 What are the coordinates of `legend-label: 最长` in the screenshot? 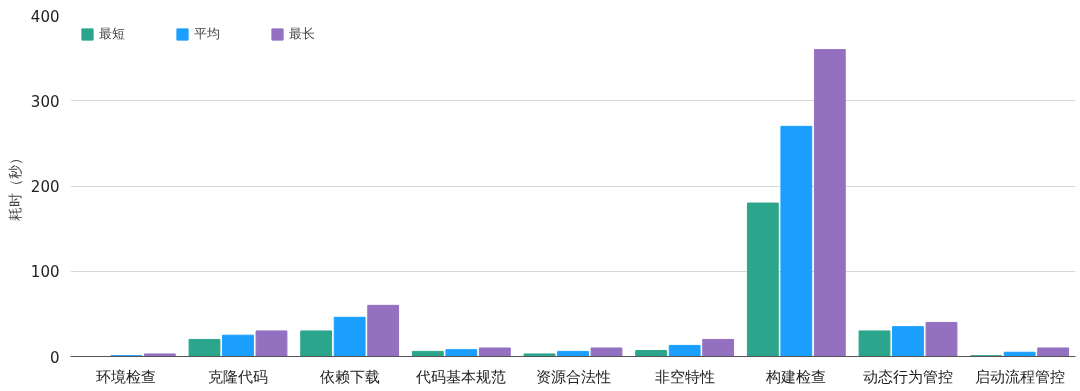 It's located at (302, 34).